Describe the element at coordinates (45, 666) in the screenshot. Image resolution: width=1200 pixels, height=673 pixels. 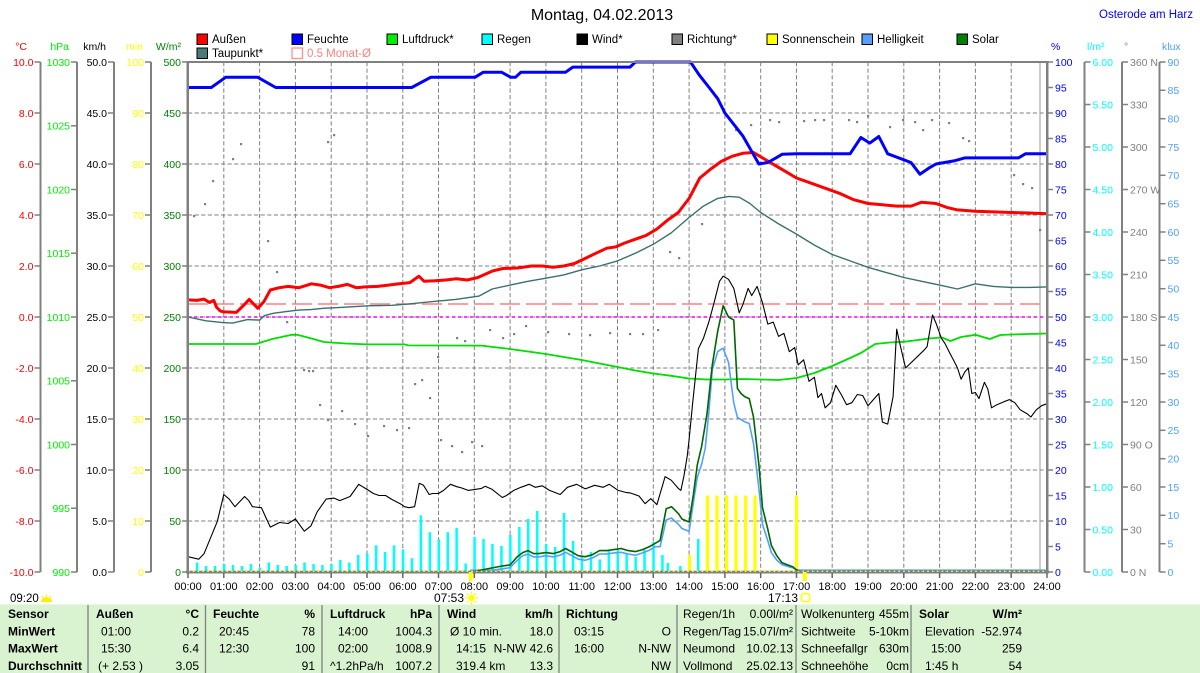
I see `svg-text: Durchschnitt` at that location.